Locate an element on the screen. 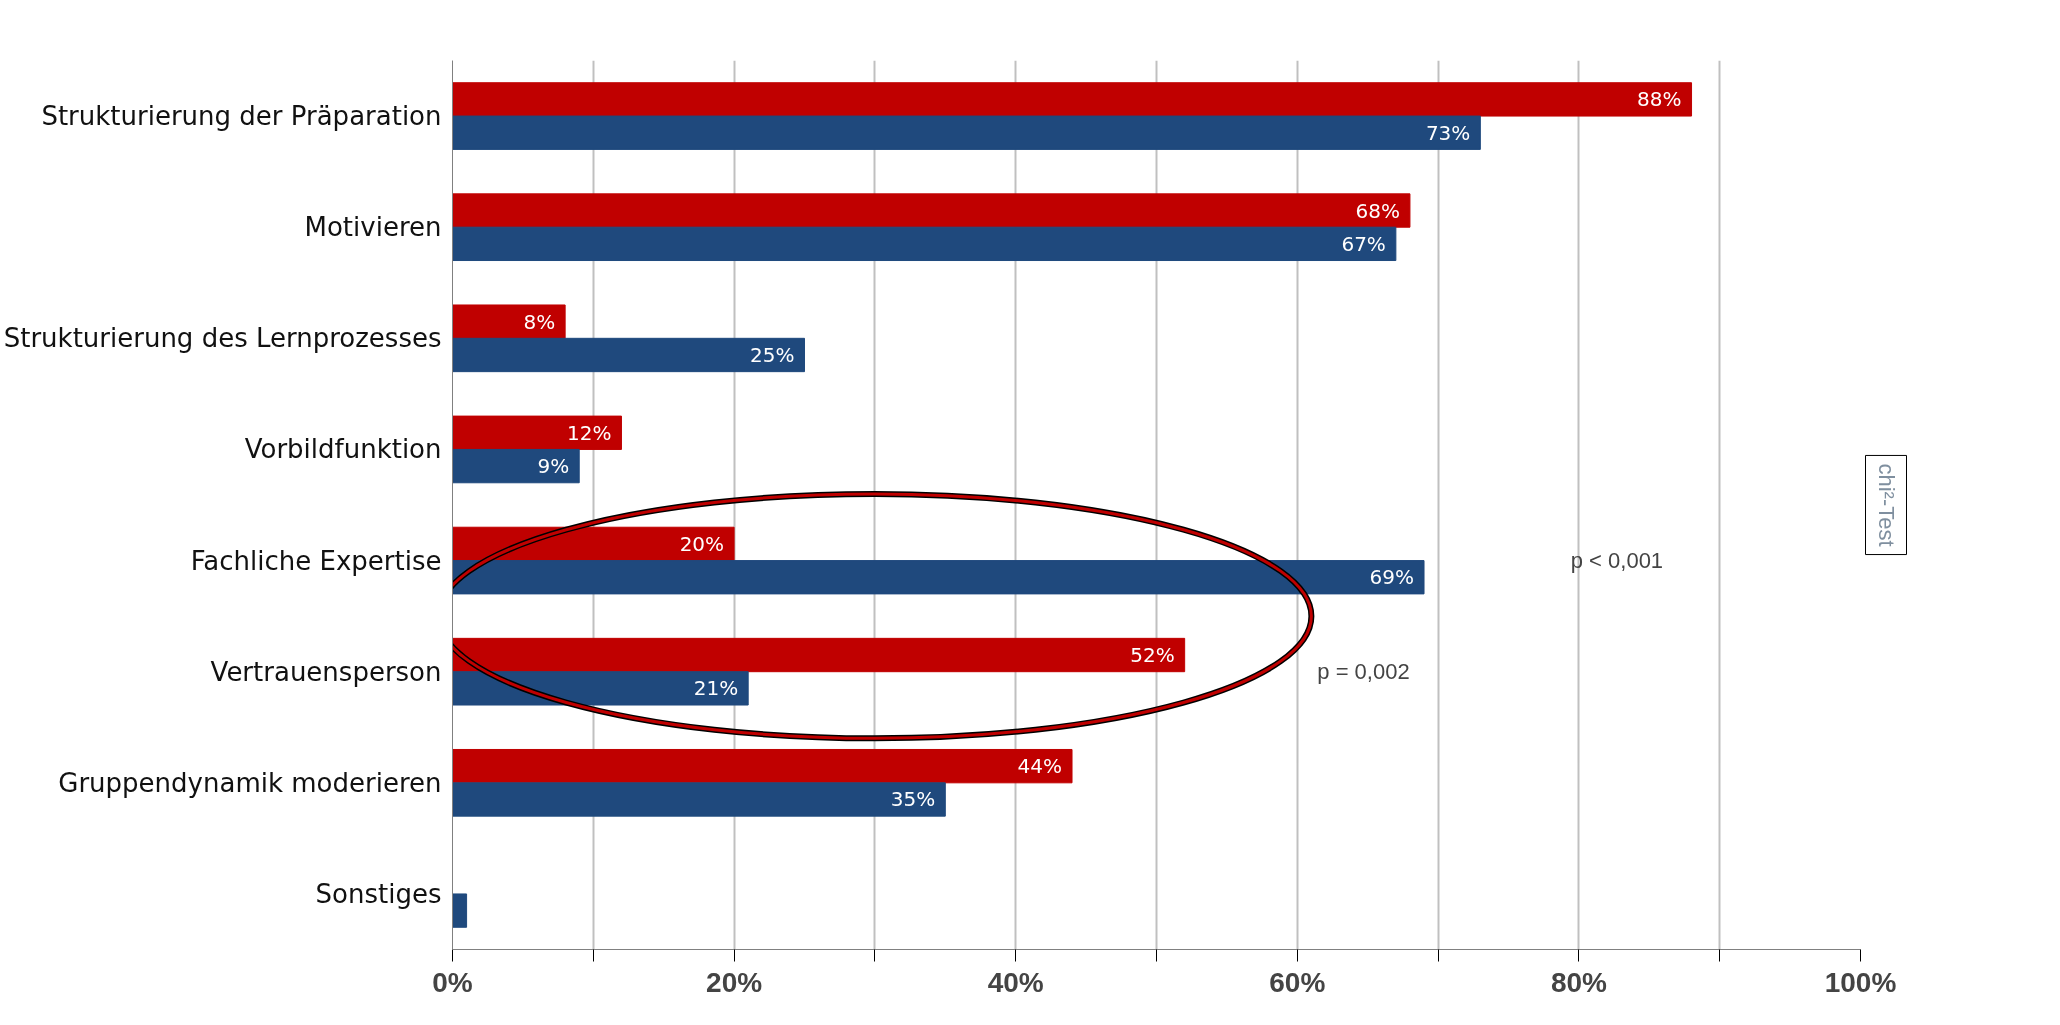 This screenshot has height=1025, width=2060. data-label: 20% is located at coordinates (702, 543).